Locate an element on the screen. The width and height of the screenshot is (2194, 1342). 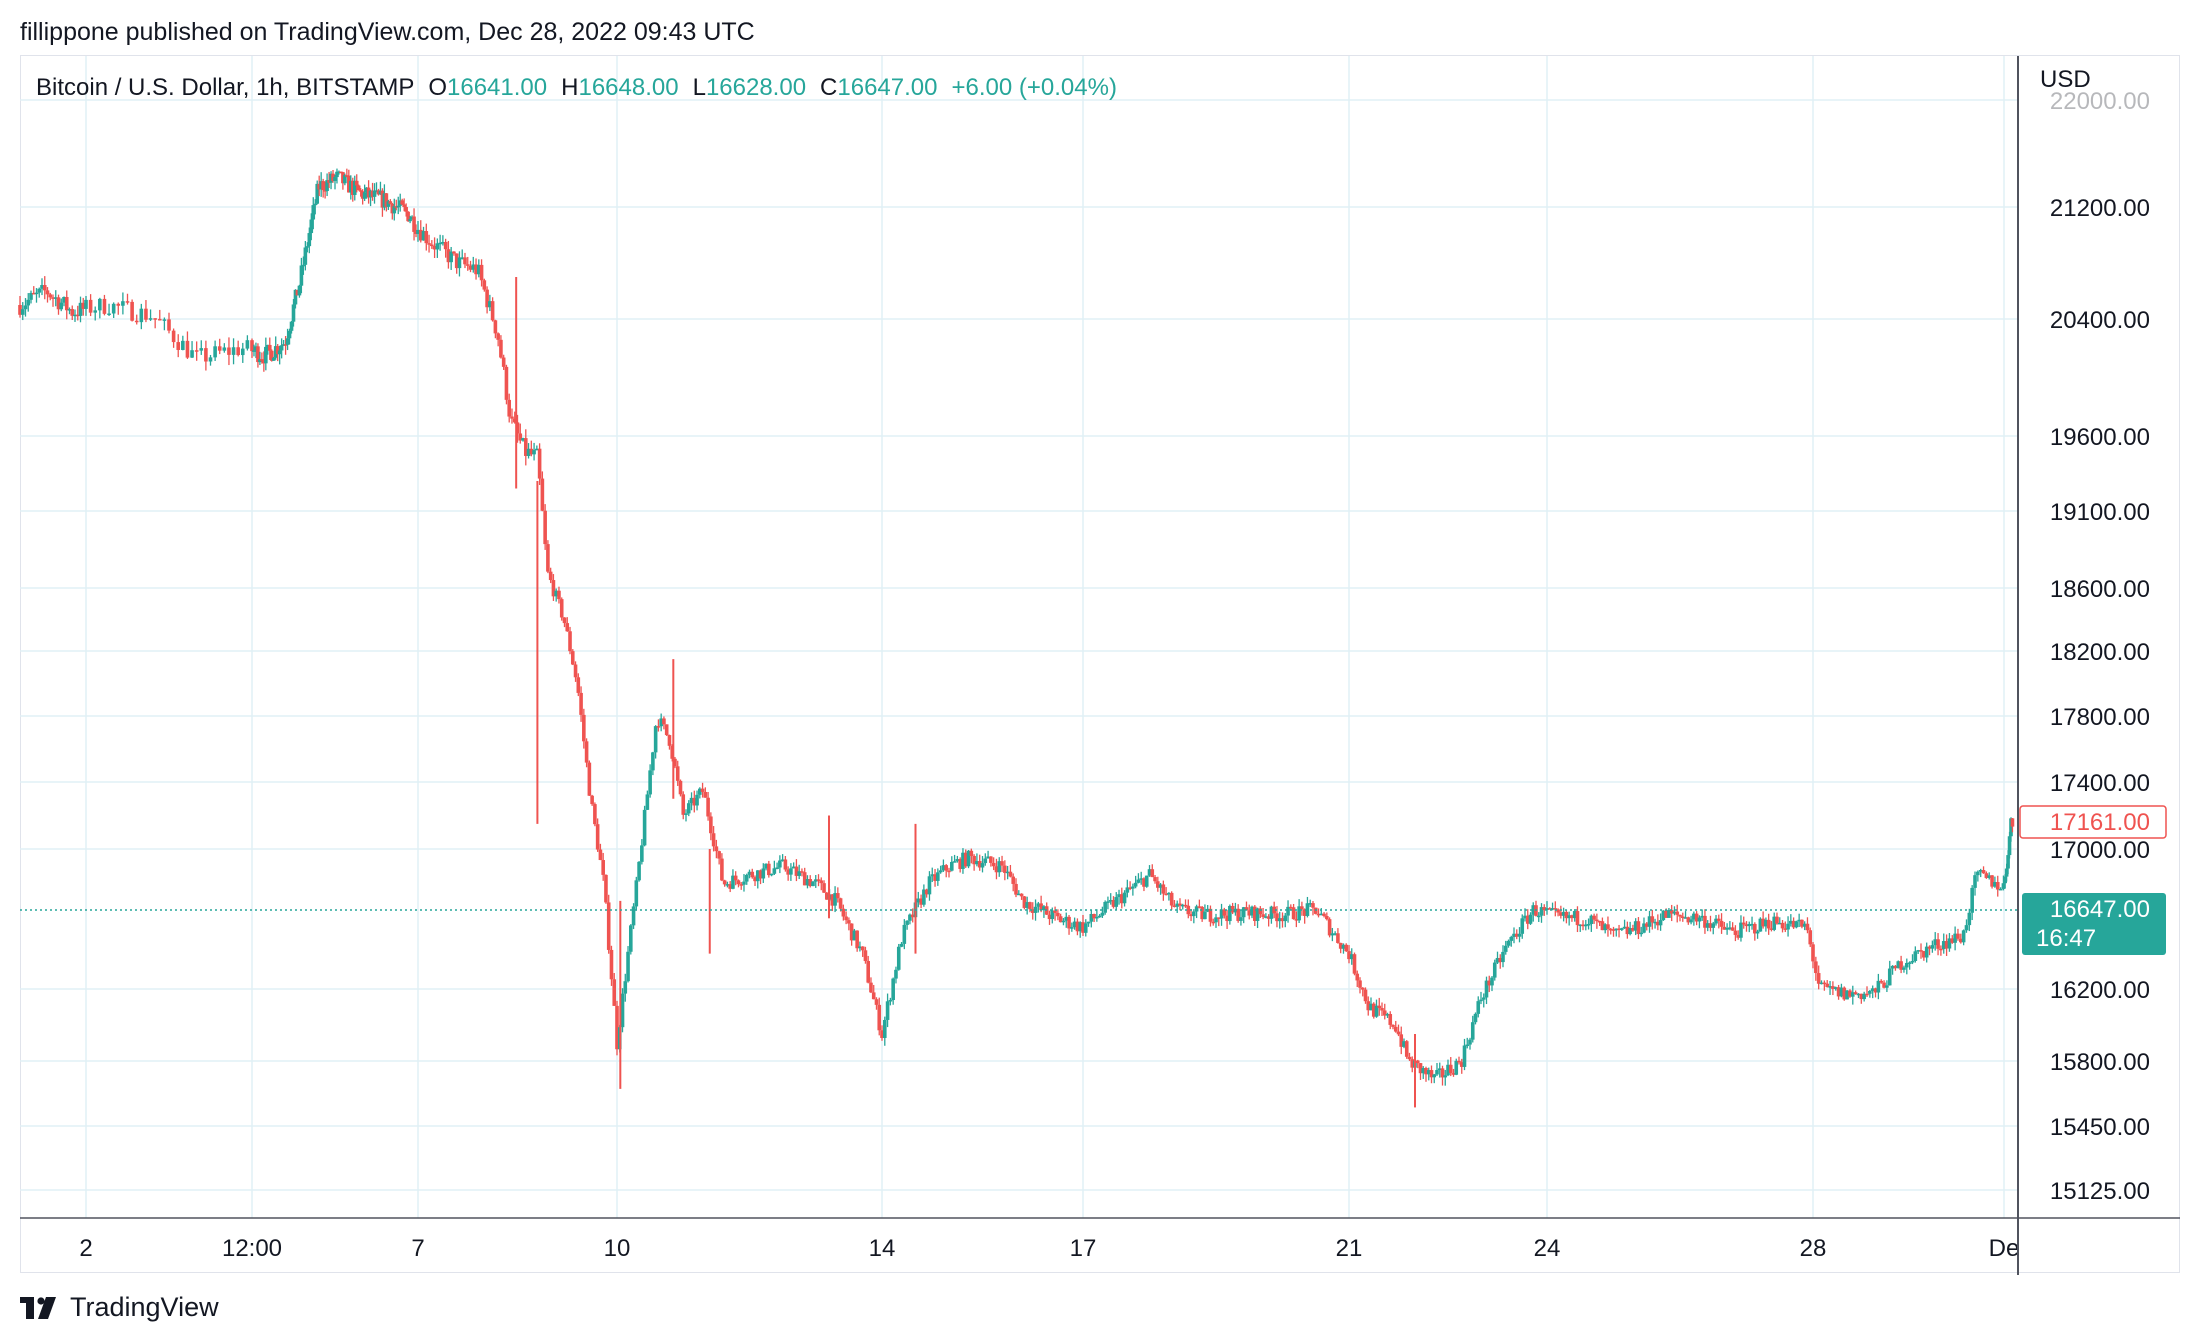
x-tick-label: 2 is located at coordinates (85, 1248).